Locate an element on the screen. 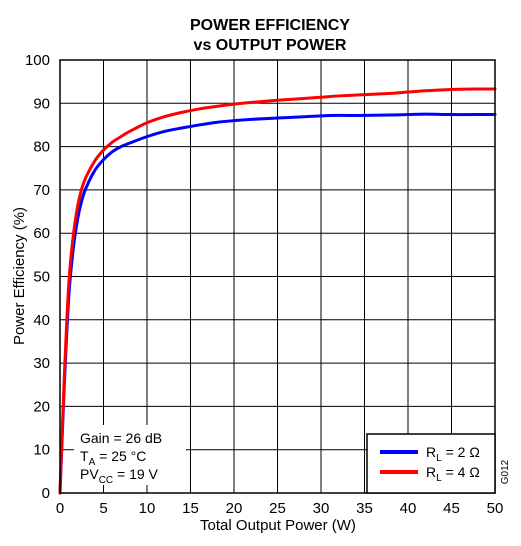  conditions-annotation: Gain = 26 dB TA = 25 °C PVCC = 19 V is located at coordinates (130, 455).